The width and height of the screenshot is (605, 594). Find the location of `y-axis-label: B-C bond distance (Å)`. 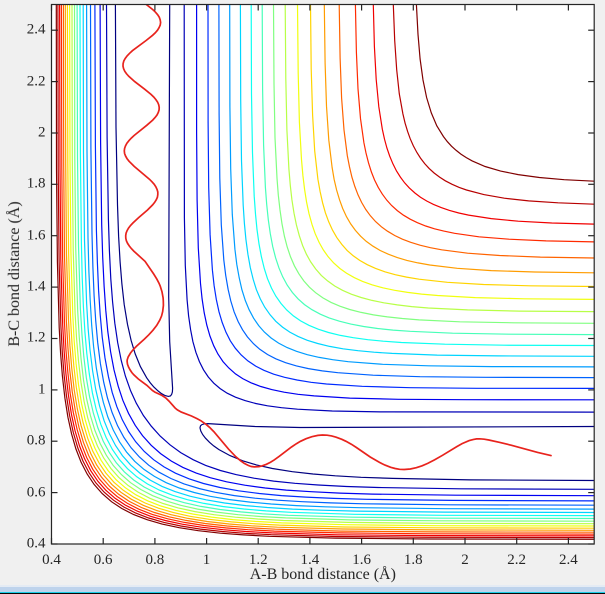

y-axis-label: B-C bond distance (Å) is located at coordinates (14, 274).